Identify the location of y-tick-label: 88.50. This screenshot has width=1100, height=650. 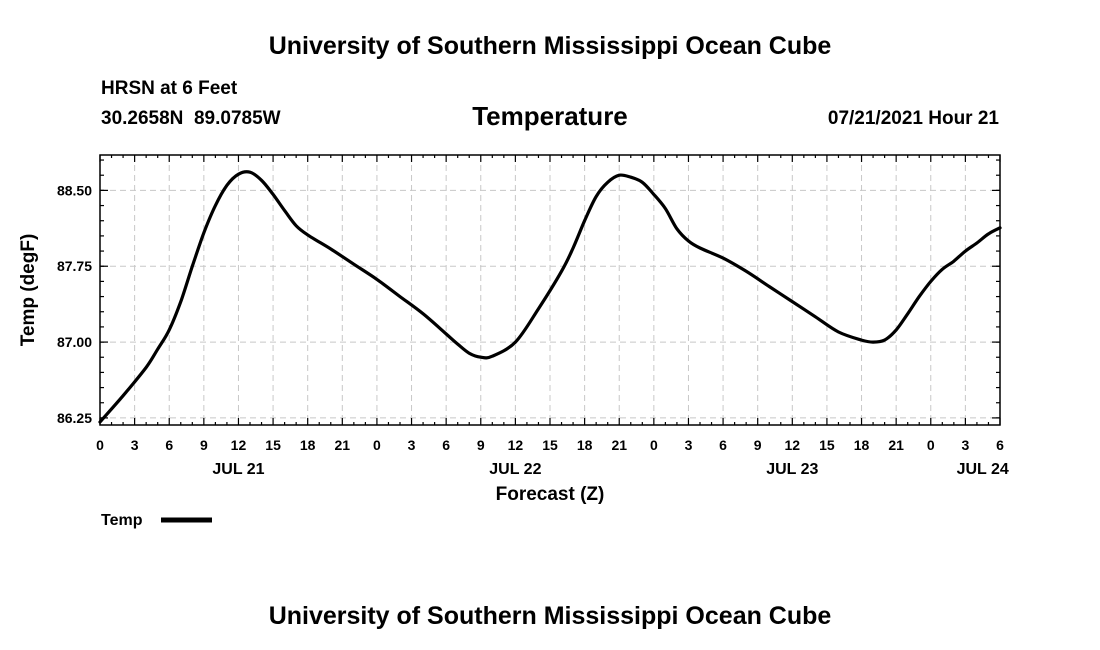
(74, 190).